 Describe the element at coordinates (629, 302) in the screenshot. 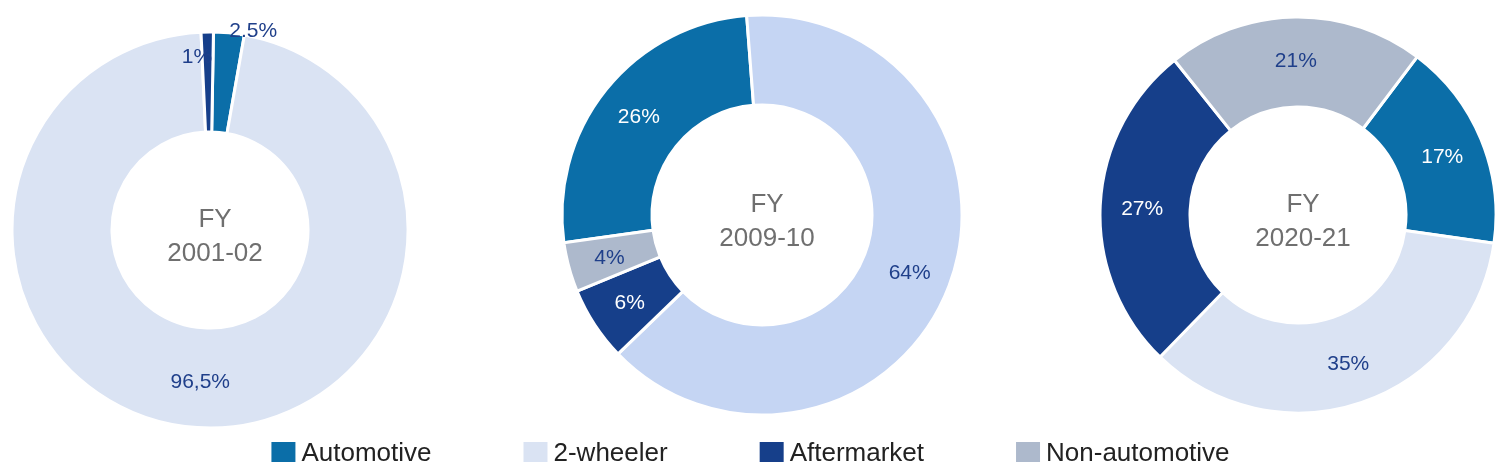

I see `data-label: 6%` at that location.